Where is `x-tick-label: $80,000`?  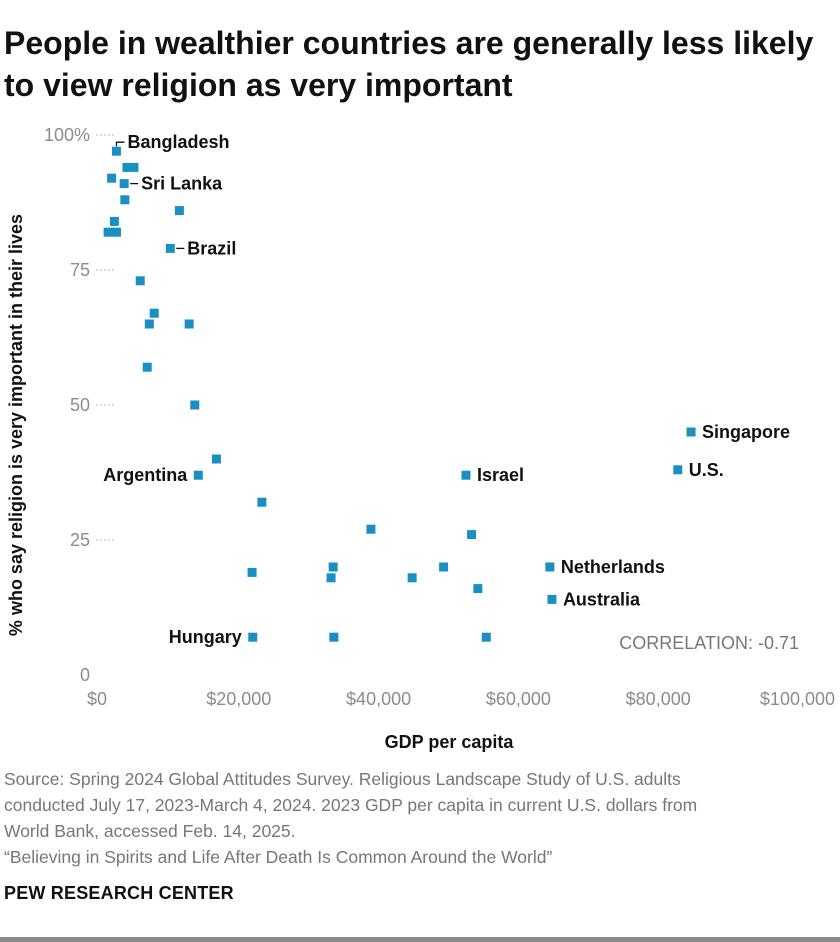
x-tick-label: $80,000 is located at coordinates (658, 699).